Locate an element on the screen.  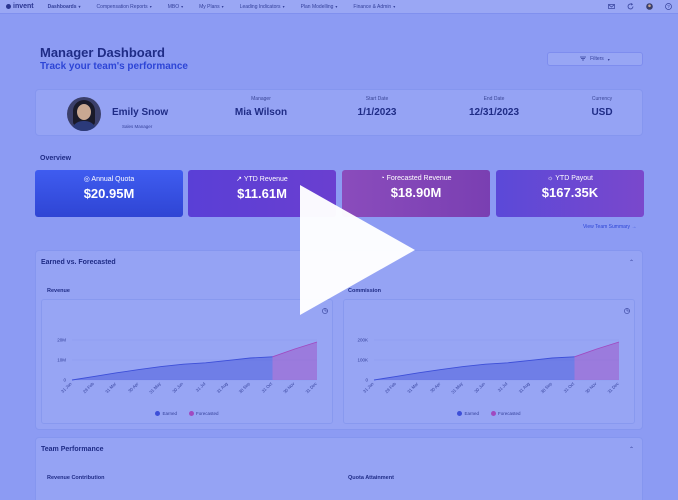
revenue-contribution-title: Revenue Contribution is located at coordinates (76, 478).